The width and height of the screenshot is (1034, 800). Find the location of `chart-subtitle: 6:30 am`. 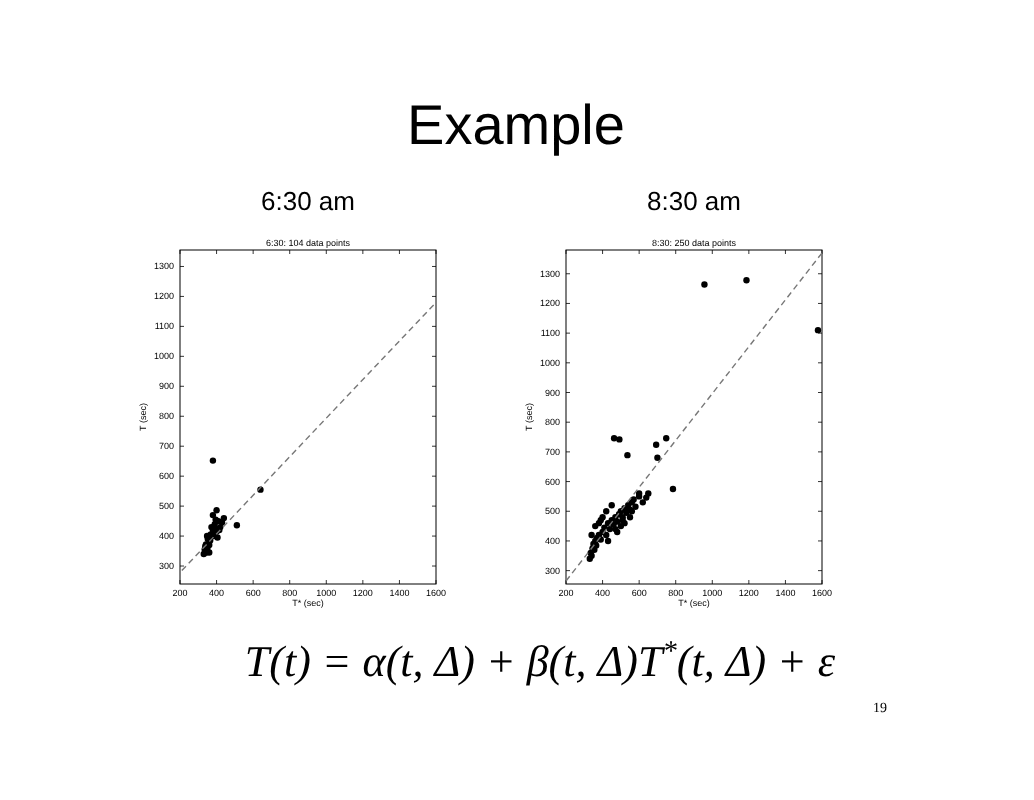

chart-subtitle: 6:30 am is located at coordinates (308, 201).